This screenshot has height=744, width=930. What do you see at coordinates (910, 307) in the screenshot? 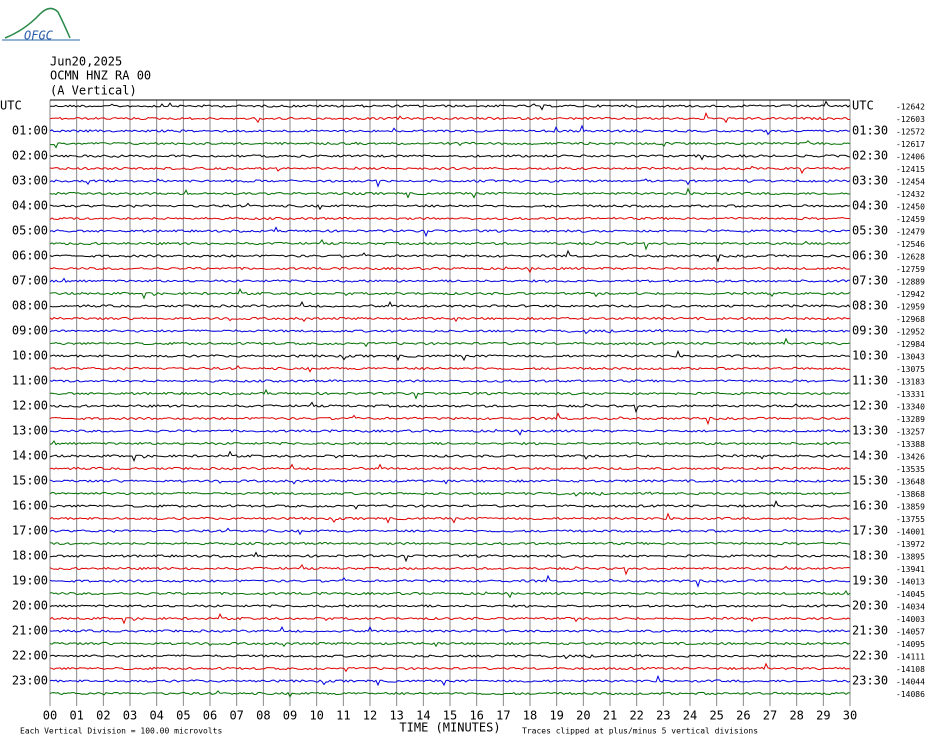
I see `offset-label: -12959` at bounding box center [910, 307].